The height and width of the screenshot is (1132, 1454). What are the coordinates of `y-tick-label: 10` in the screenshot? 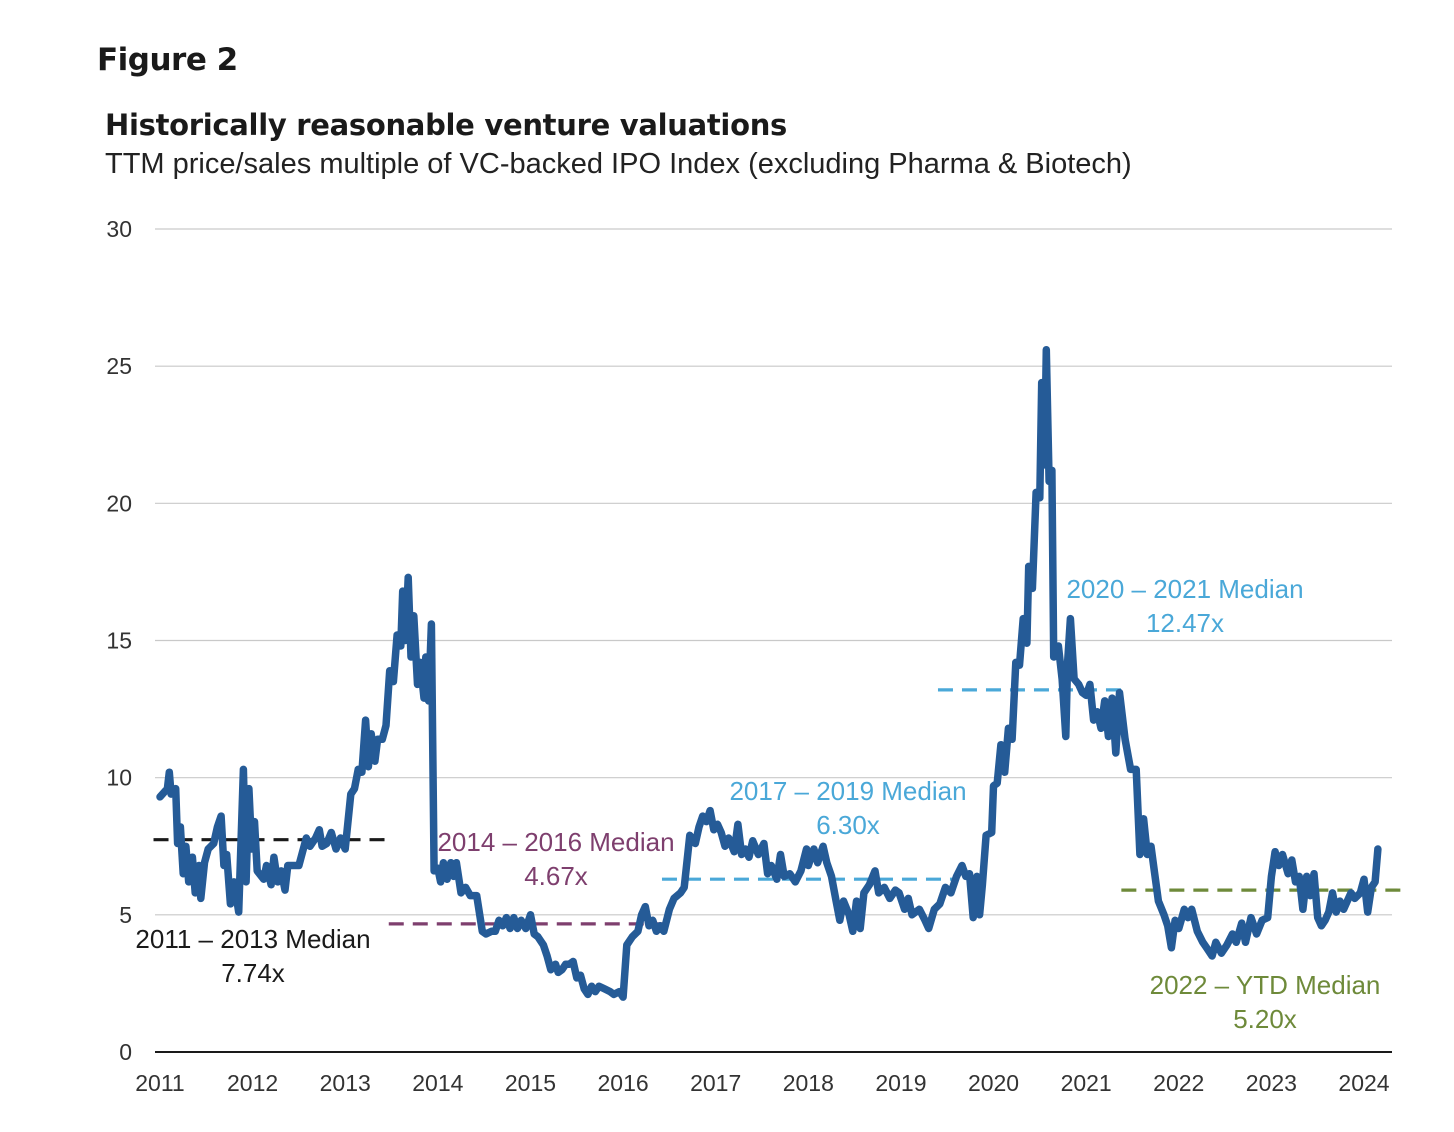 It's located at (119, 778).